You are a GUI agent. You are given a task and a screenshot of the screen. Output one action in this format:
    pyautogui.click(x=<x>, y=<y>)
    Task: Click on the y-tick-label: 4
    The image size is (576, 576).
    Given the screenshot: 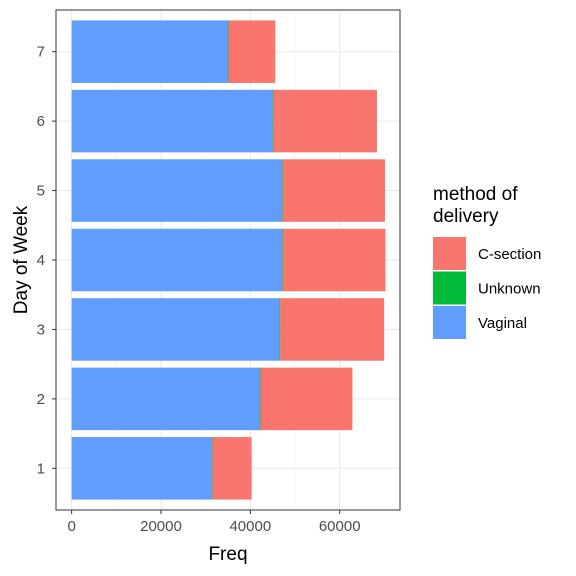 What is the action you would take?
    pyautogui.click(x=41, y=260)
    